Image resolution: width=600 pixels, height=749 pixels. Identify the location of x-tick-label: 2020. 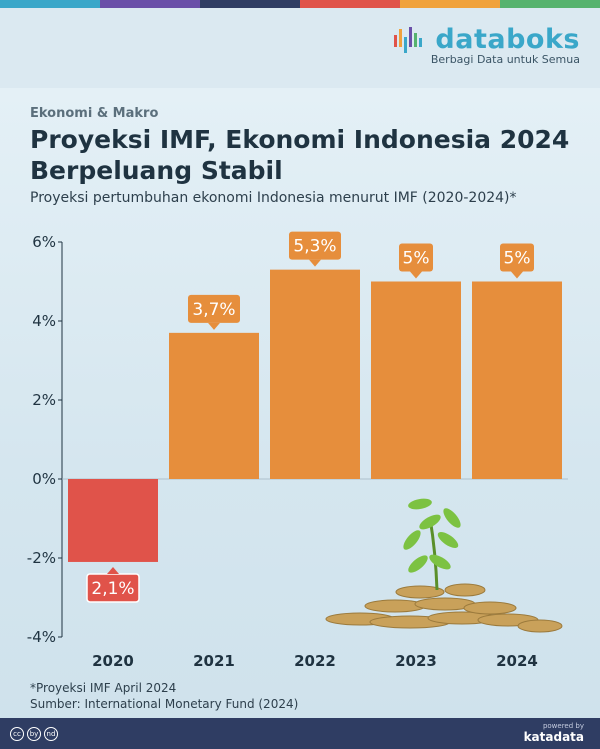
(113, 661).